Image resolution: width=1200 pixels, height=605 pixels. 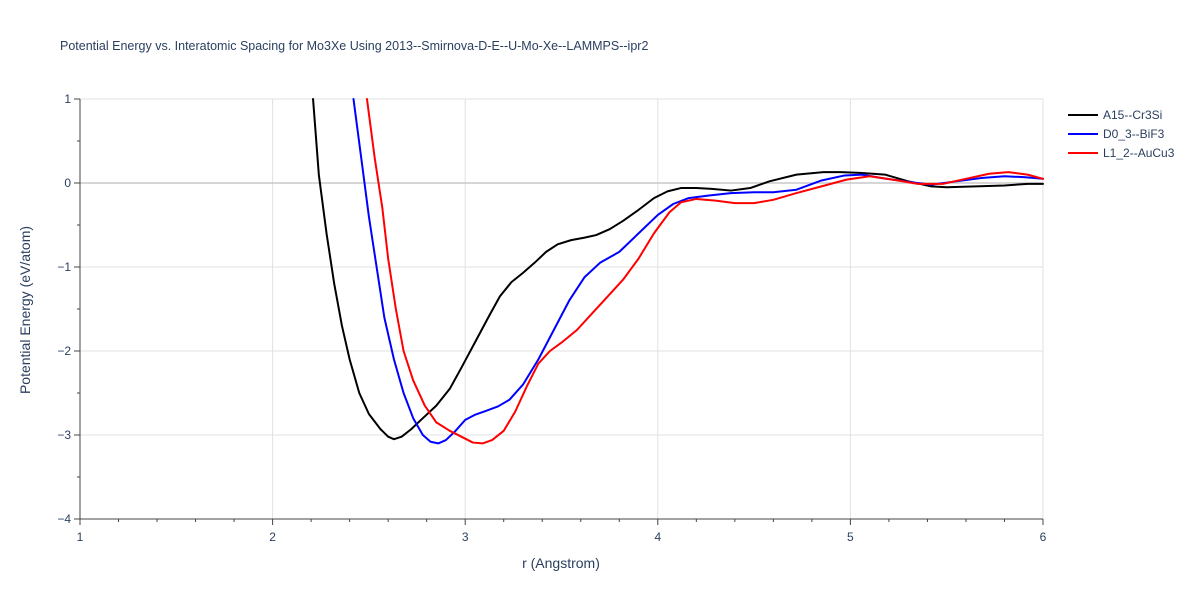 I want to click on x-tick-label: 6, so click(x=1043, y=537).